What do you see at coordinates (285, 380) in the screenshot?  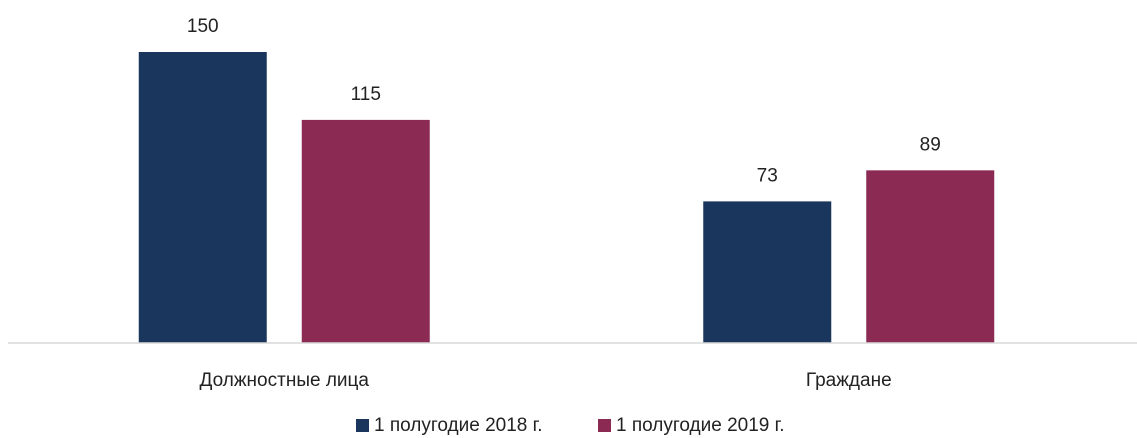 I see `x-tick-label: Должностные лица` at bounding box center [285, 380].